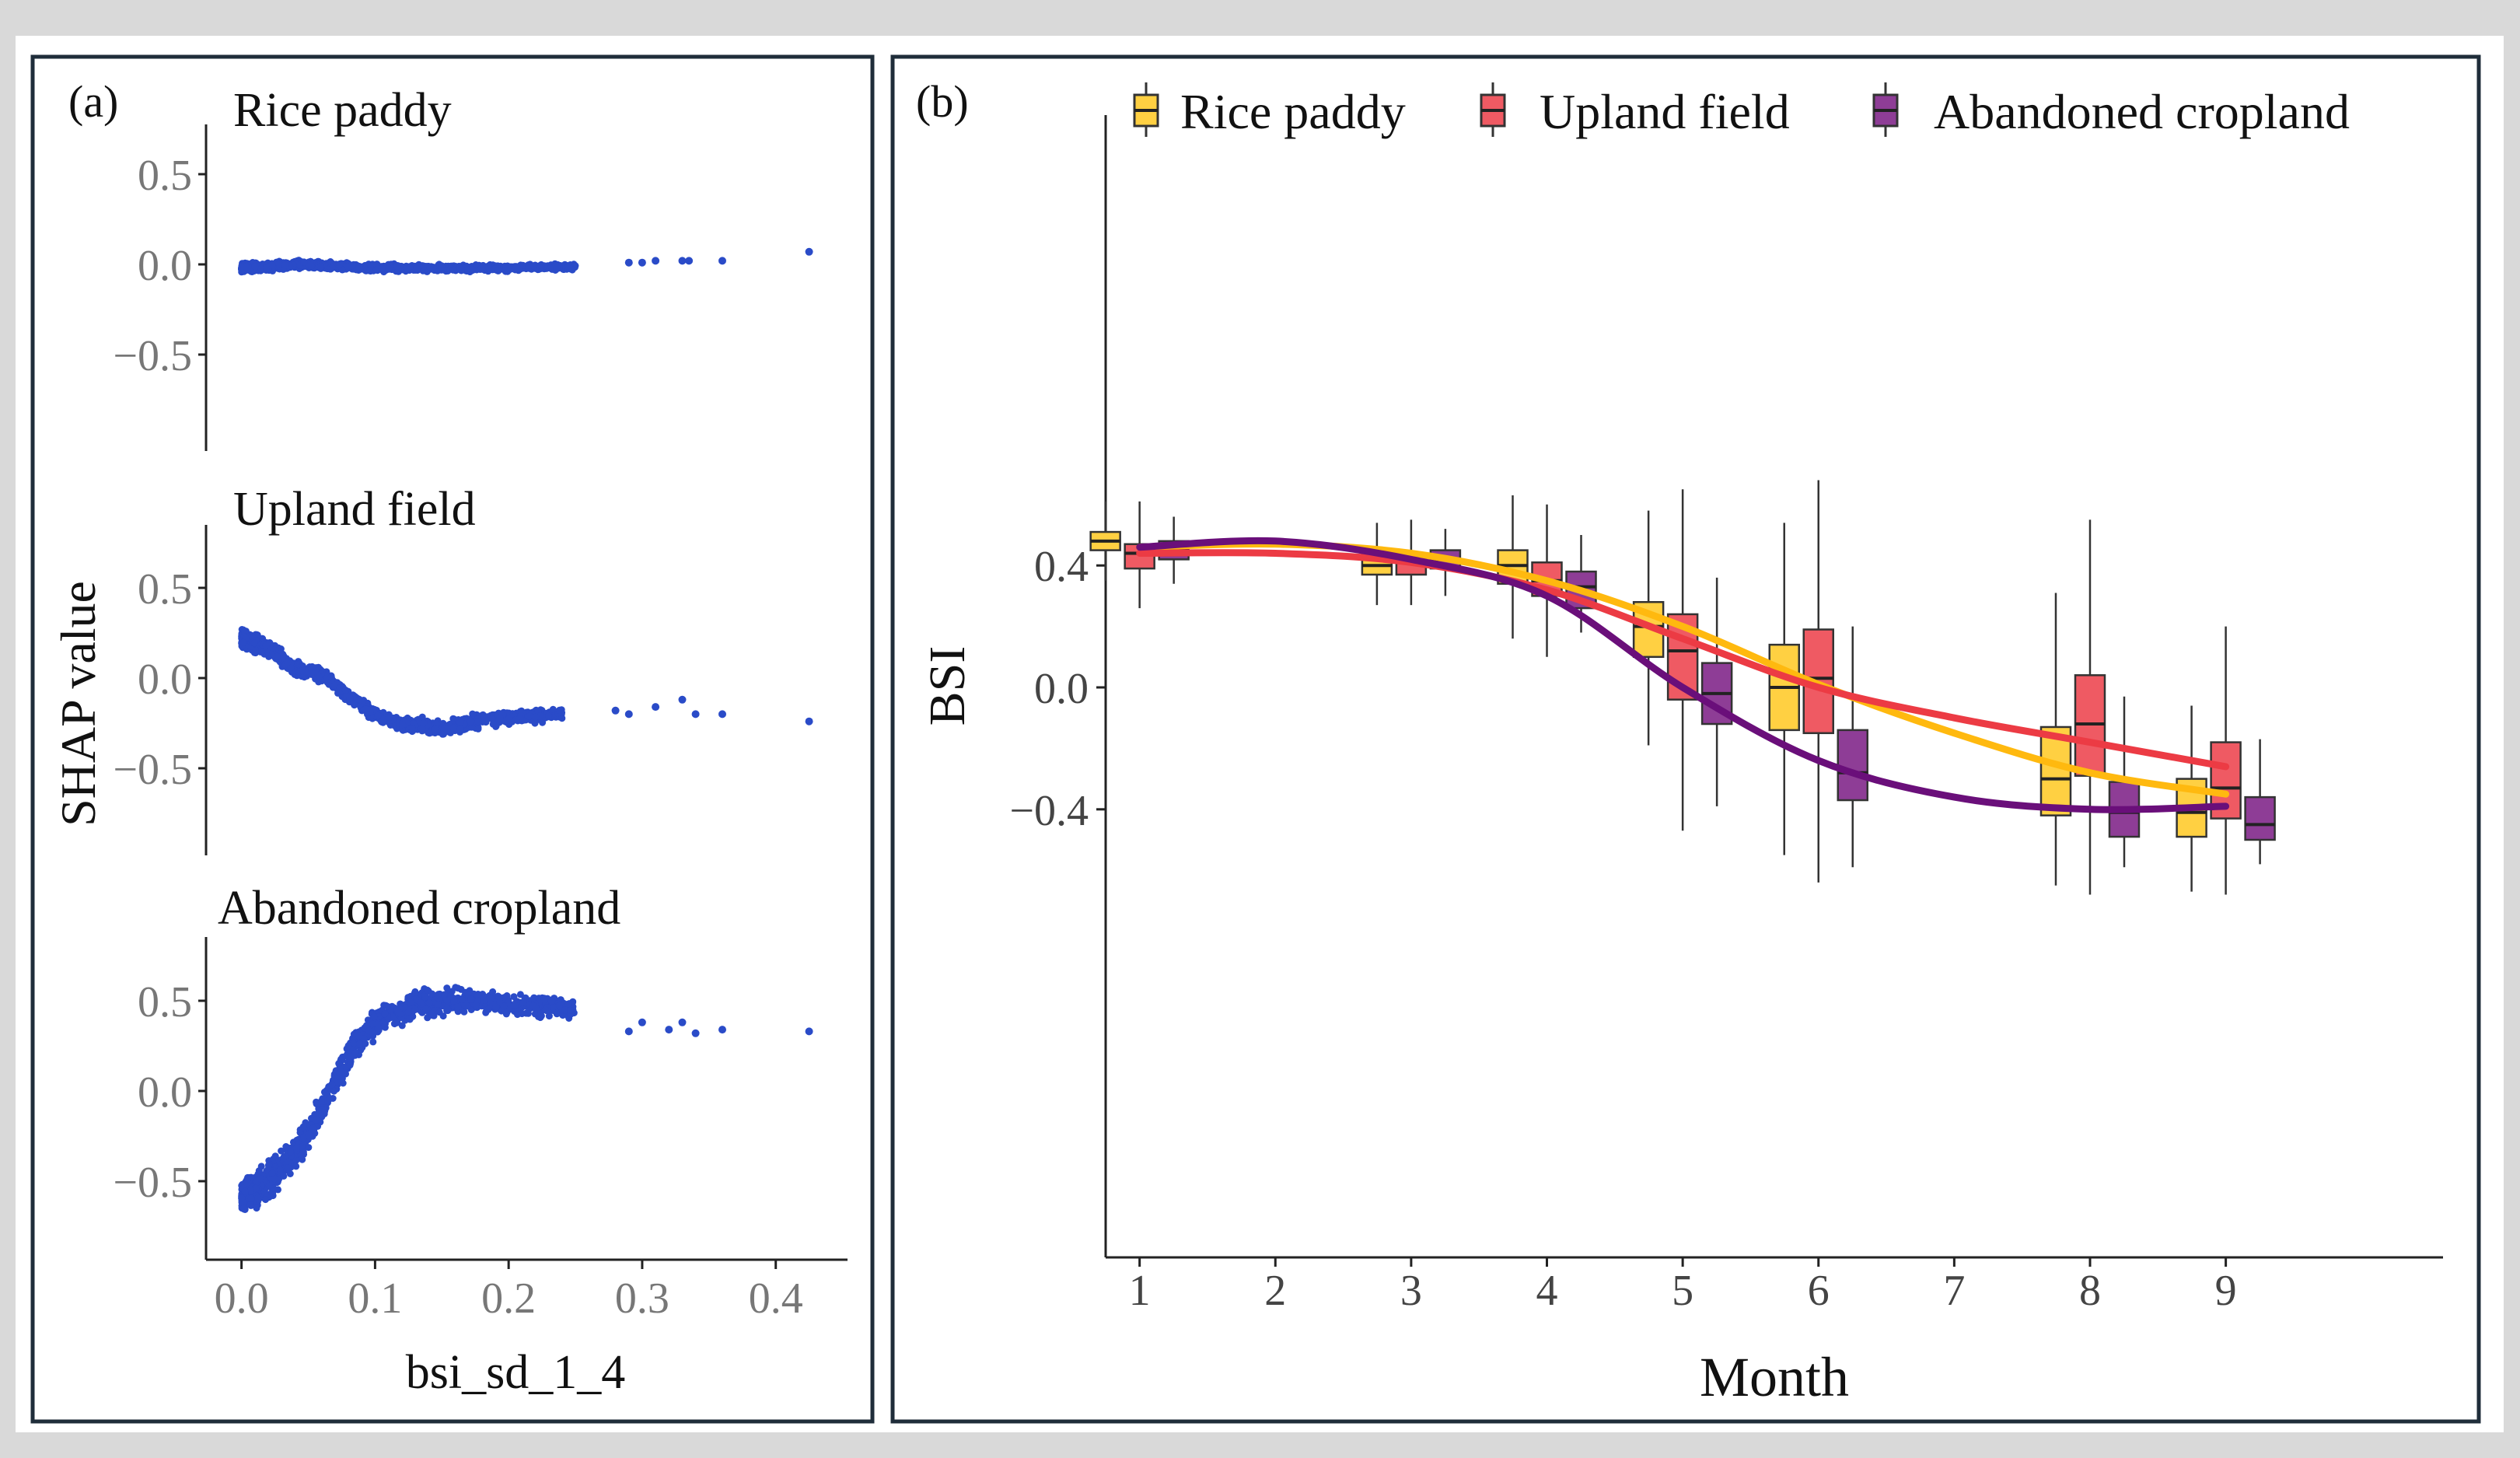 The width and height of the screenshot is (2520, 1458). I want to click on legend-label-rice-paddy: Rice paddy, so click(1293, 111).